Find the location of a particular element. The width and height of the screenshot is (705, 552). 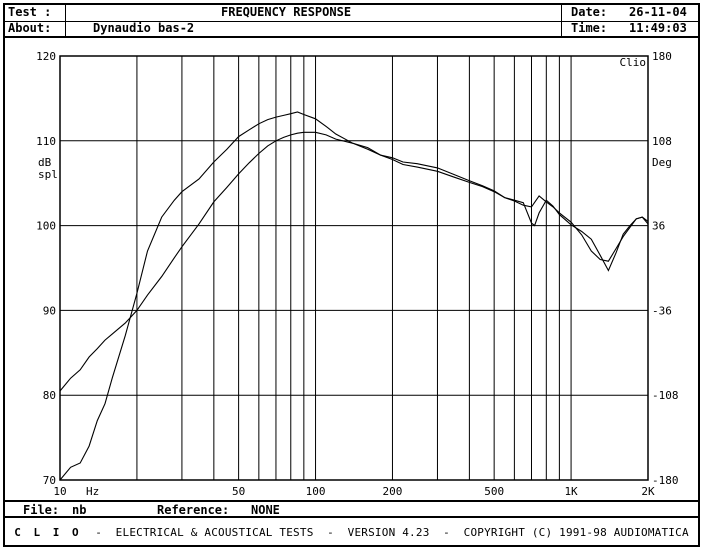

y2-tick-label: -36 is located at coordinates (662, 310).